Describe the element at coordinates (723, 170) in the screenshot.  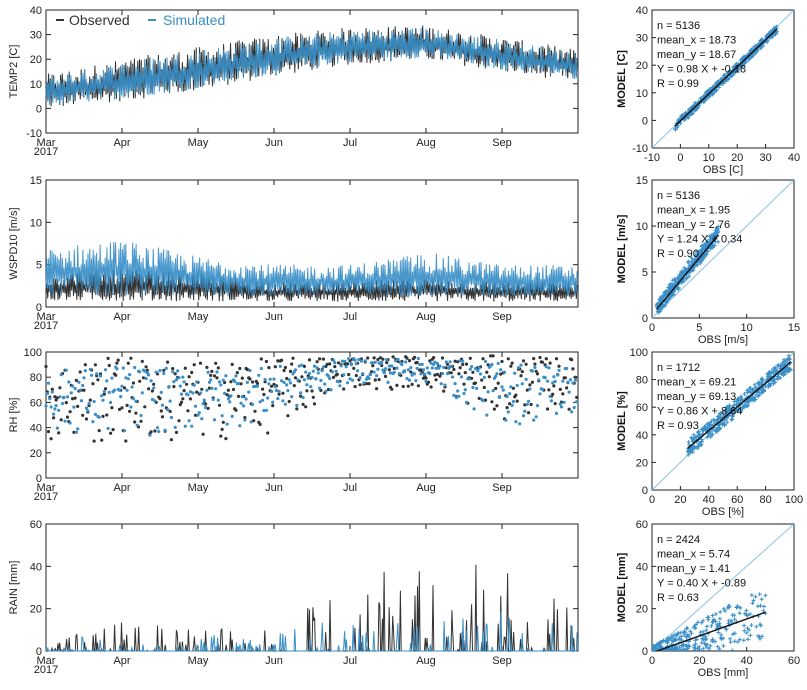
I see `x-axis-label: OBS [C]` at that location.